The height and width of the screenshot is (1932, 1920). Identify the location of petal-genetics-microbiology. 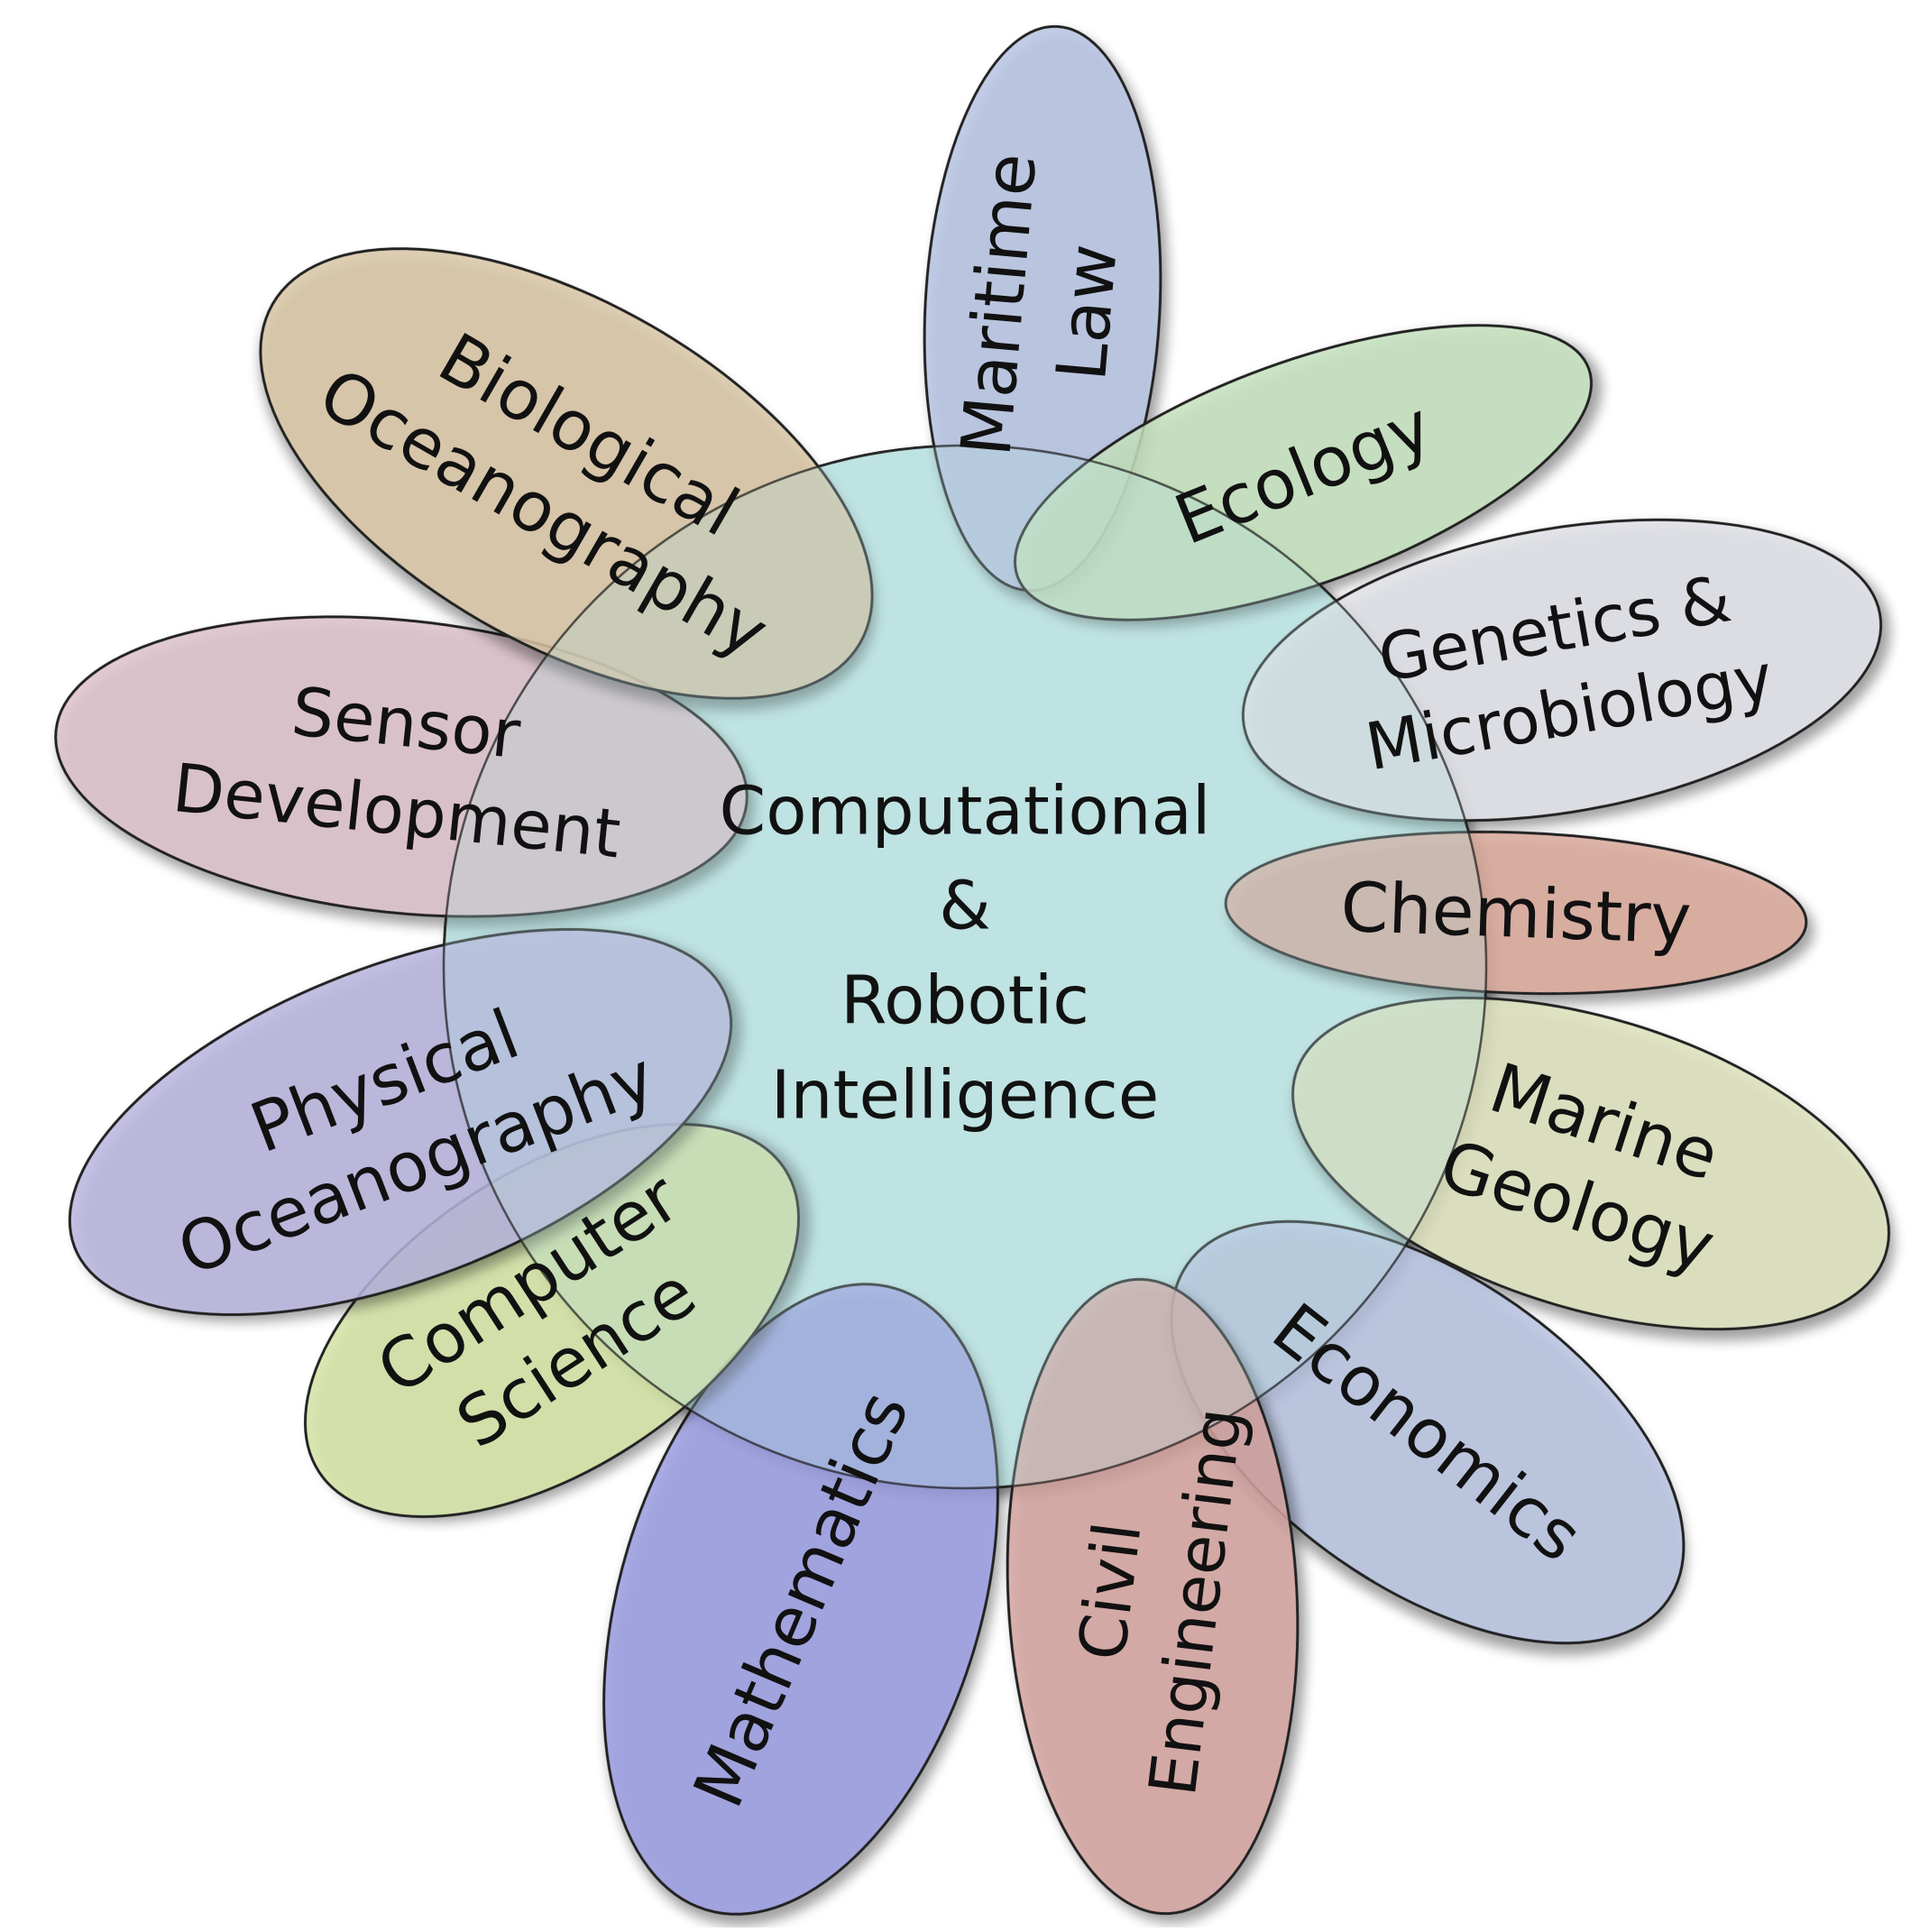
(1562, 670).